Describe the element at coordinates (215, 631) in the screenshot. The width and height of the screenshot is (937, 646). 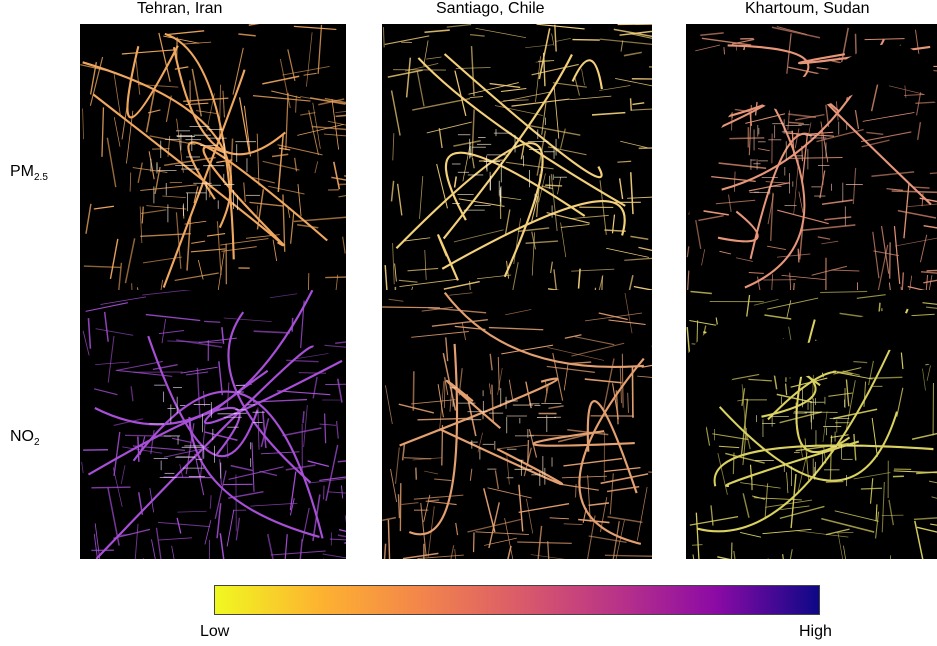
I see `colorbar-low-label: Low` at that location.